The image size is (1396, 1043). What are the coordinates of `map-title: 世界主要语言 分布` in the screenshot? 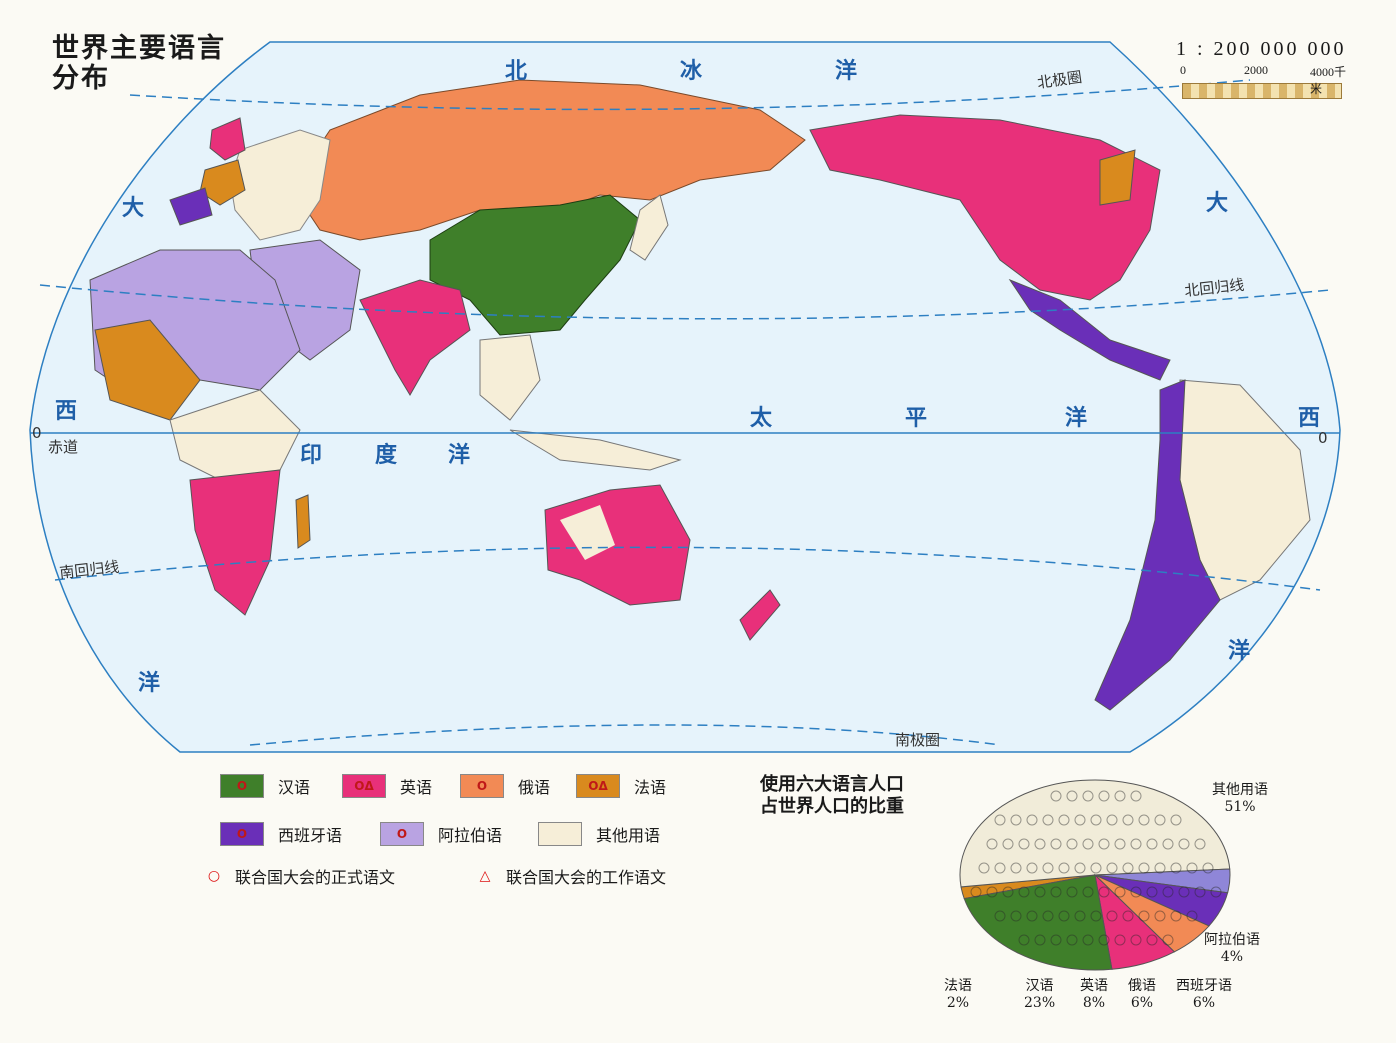 It's located at (139, 64).